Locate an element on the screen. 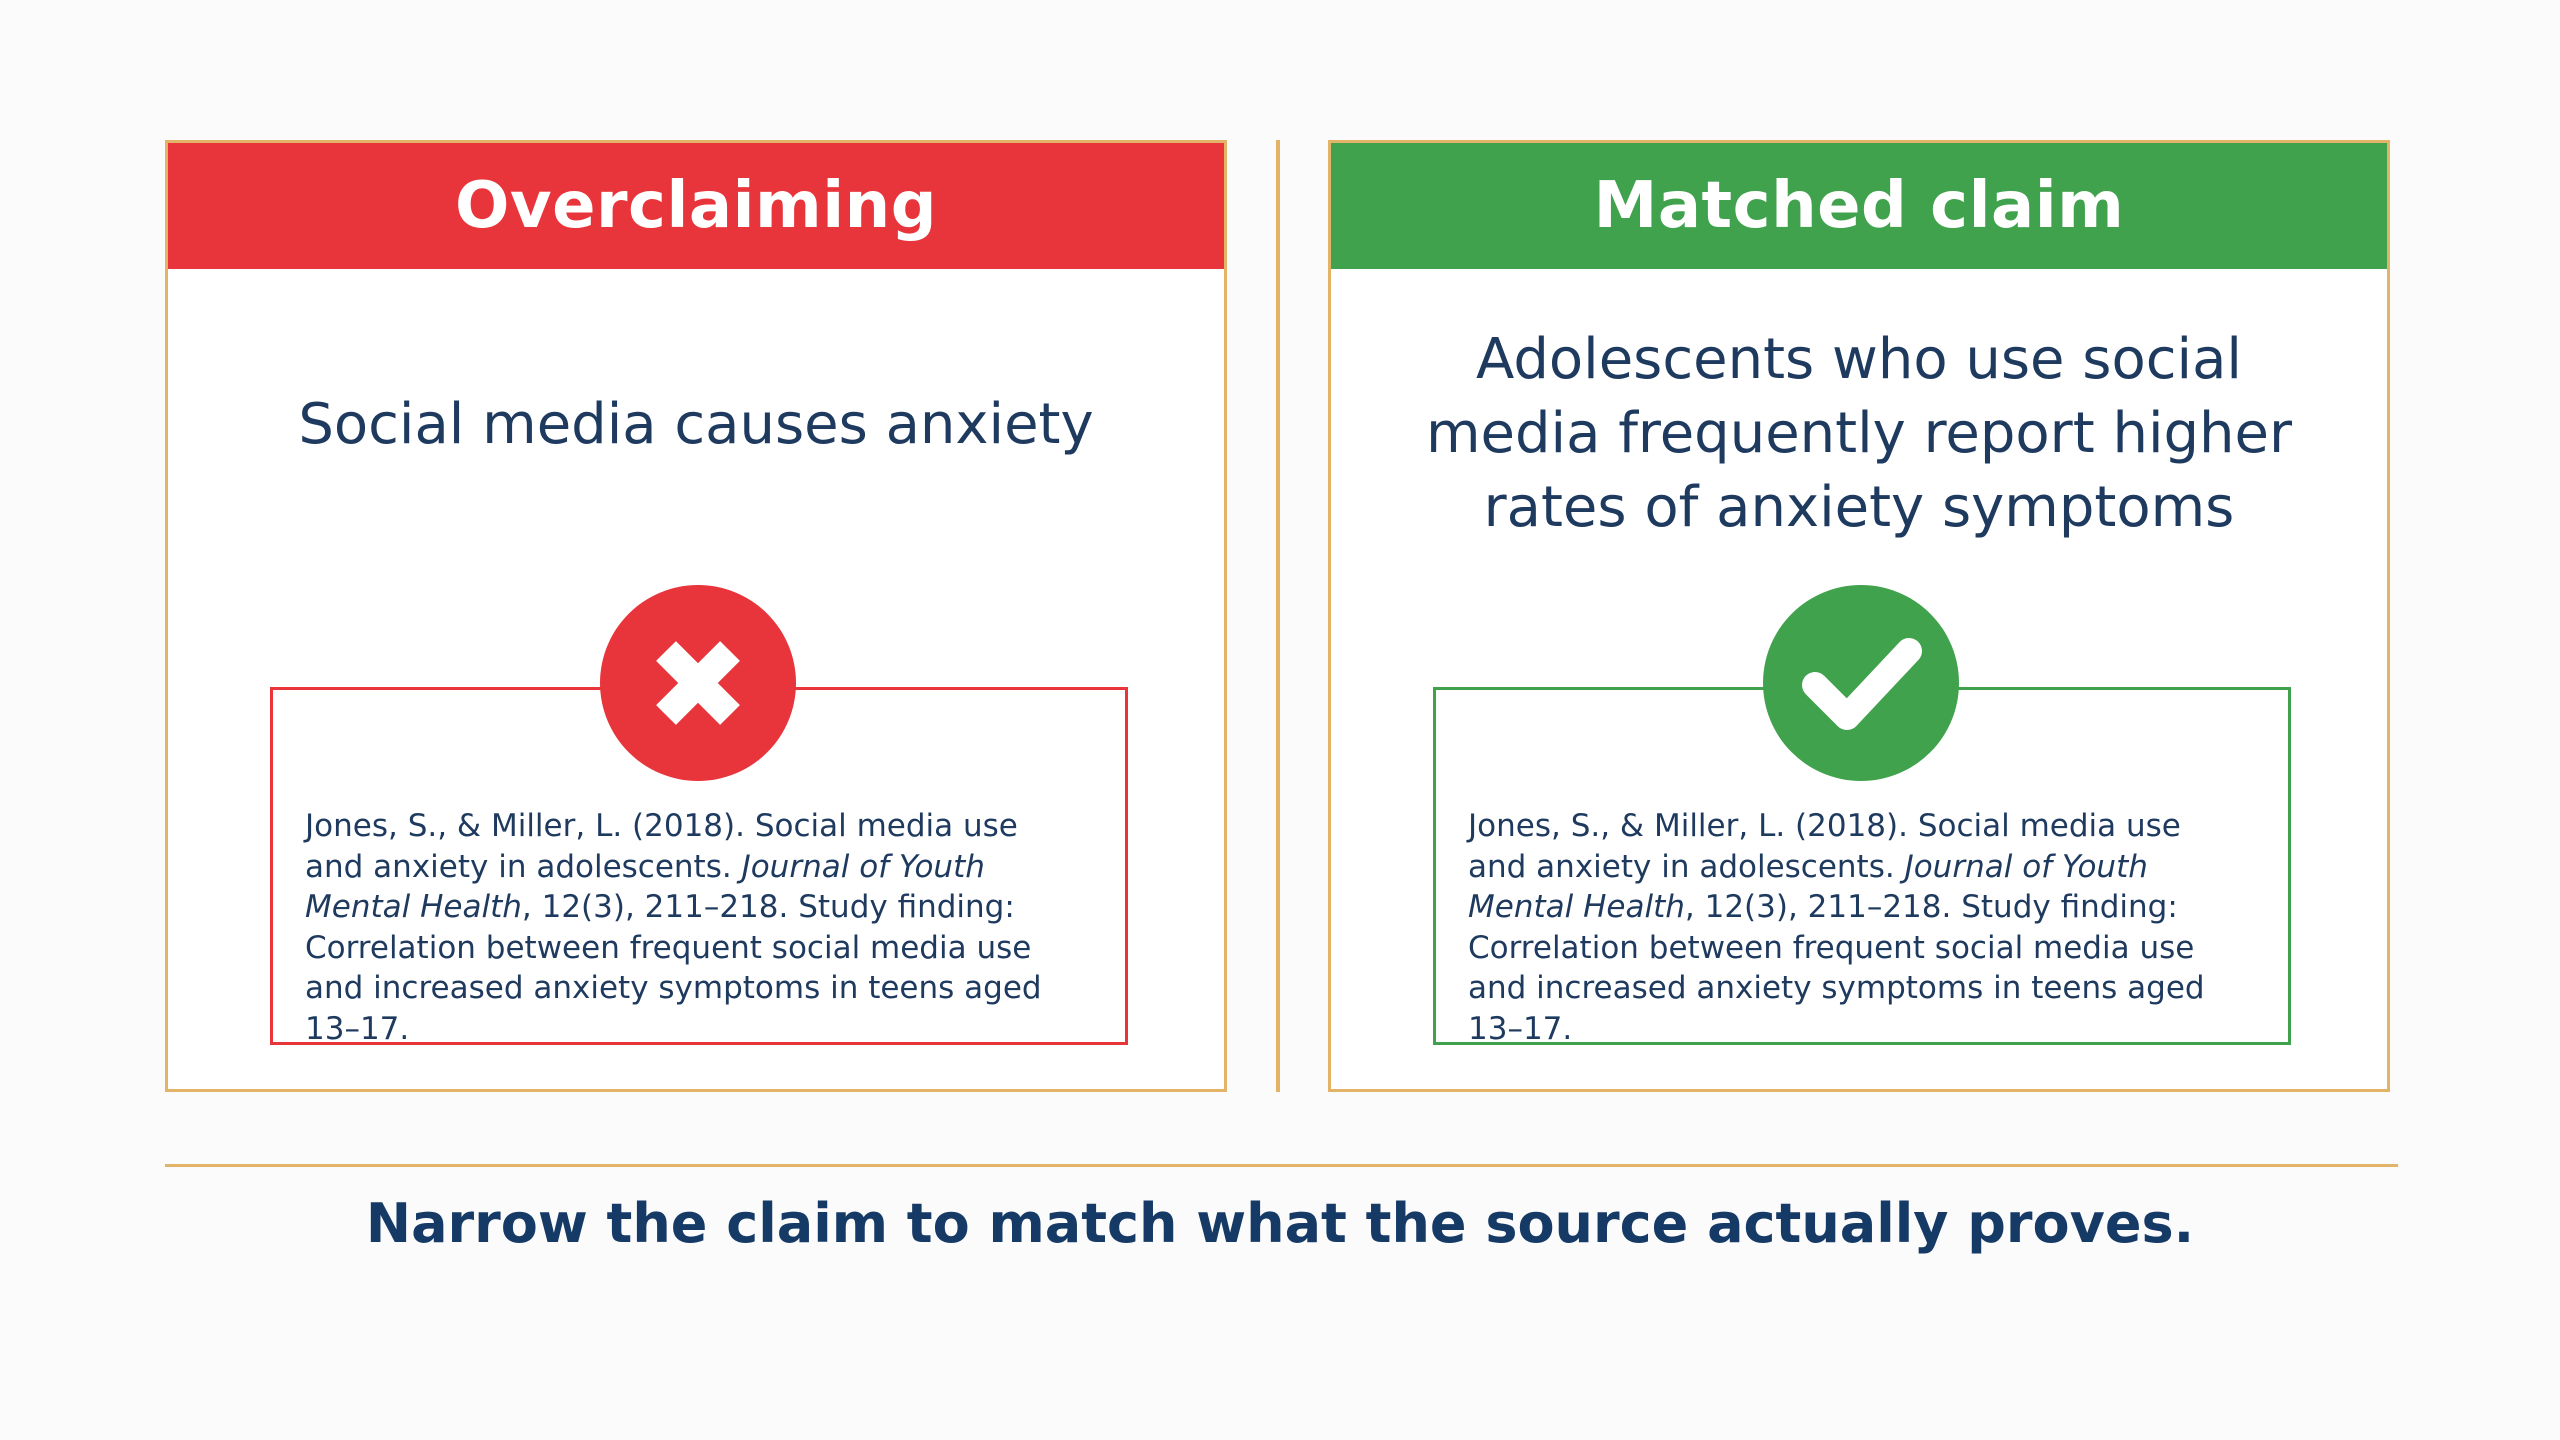 This screenshot has width=2560, height=1440. x-mark-icon is located at coordinates (698, 683).